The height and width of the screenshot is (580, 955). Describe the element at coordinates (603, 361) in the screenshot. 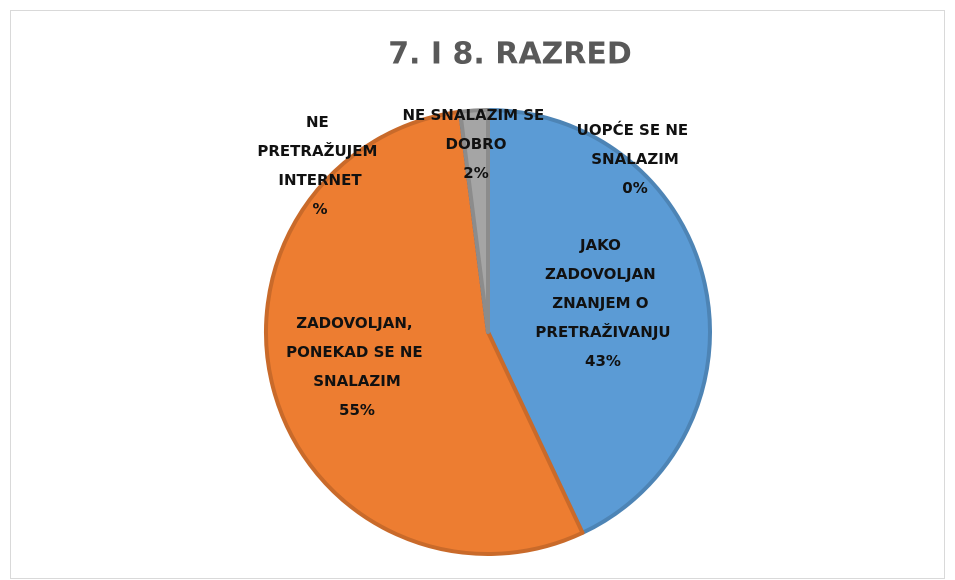

I see `data-label-value: 43%` at that location.